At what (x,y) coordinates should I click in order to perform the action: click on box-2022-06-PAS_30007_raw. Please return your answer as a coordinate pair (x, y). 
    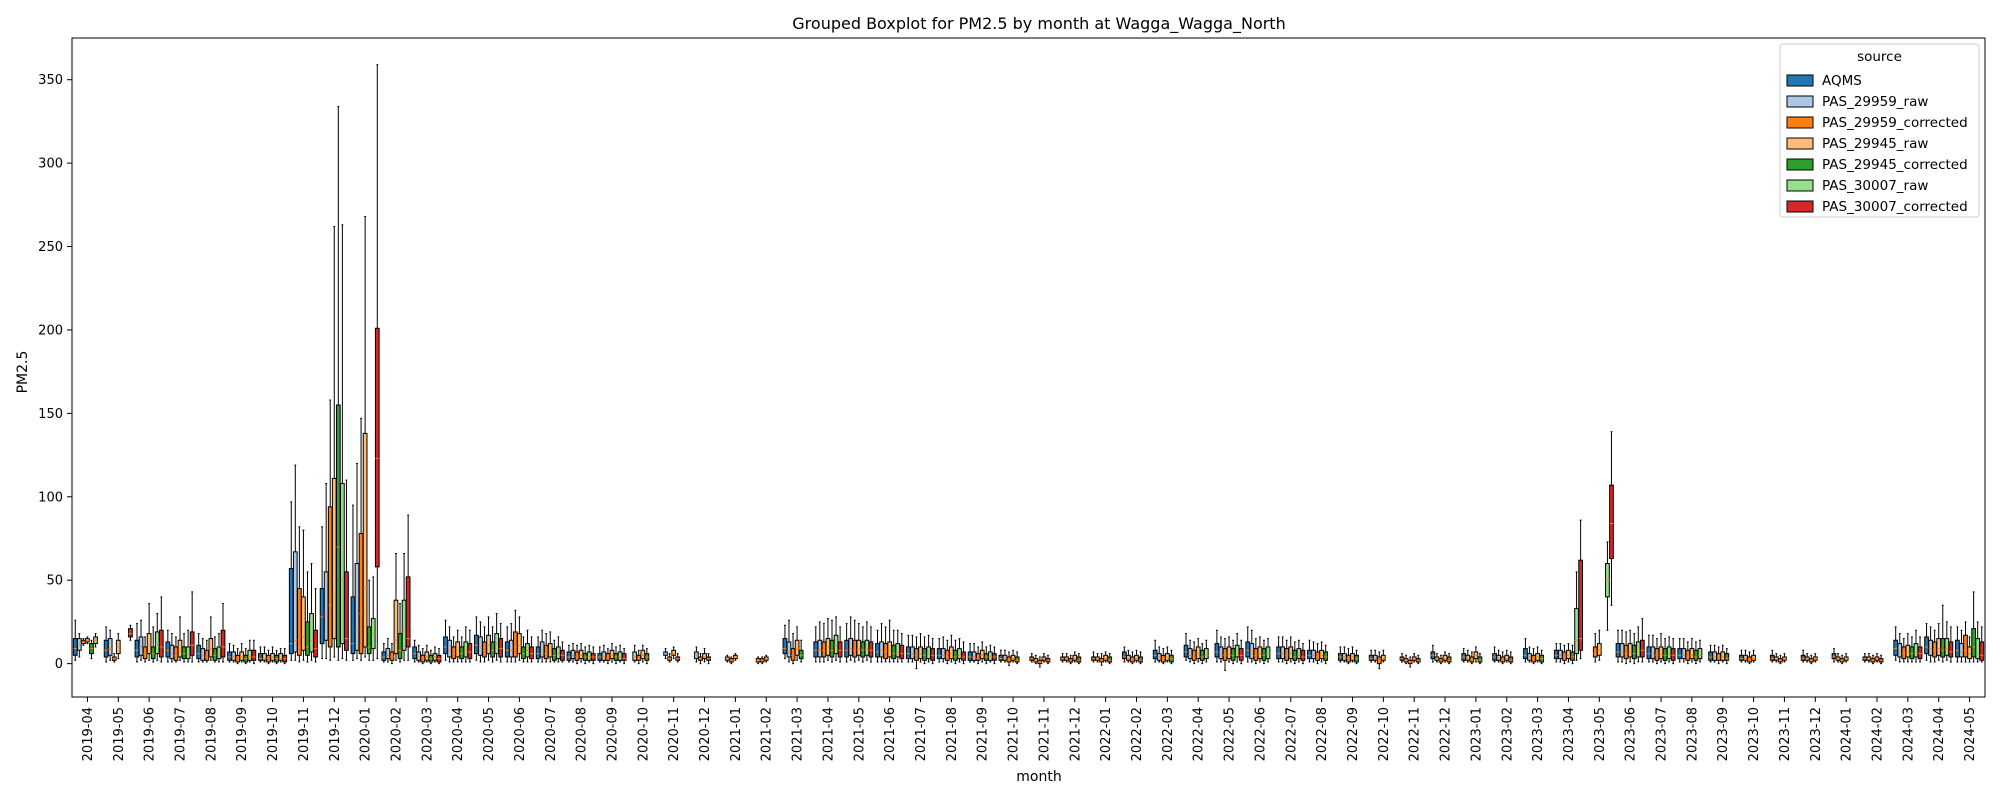
    Looking at the image, I should click on (1268, 650).